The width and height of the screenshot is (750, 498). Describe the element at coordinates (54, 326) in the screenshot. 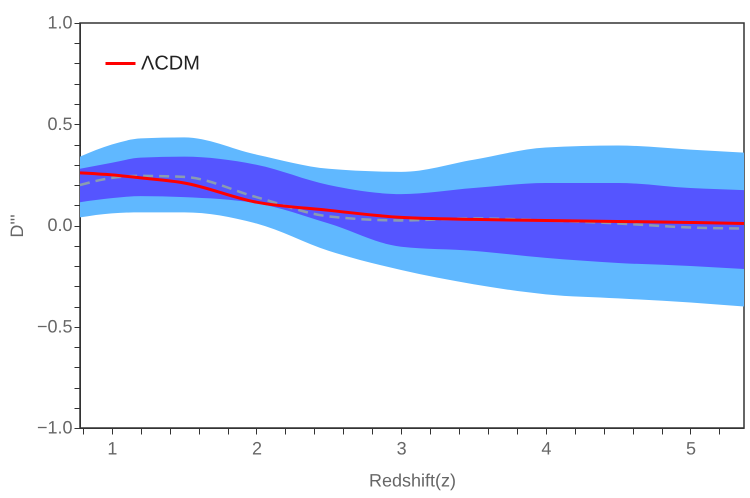

I see `y-tick-label: −0.5` at that location.